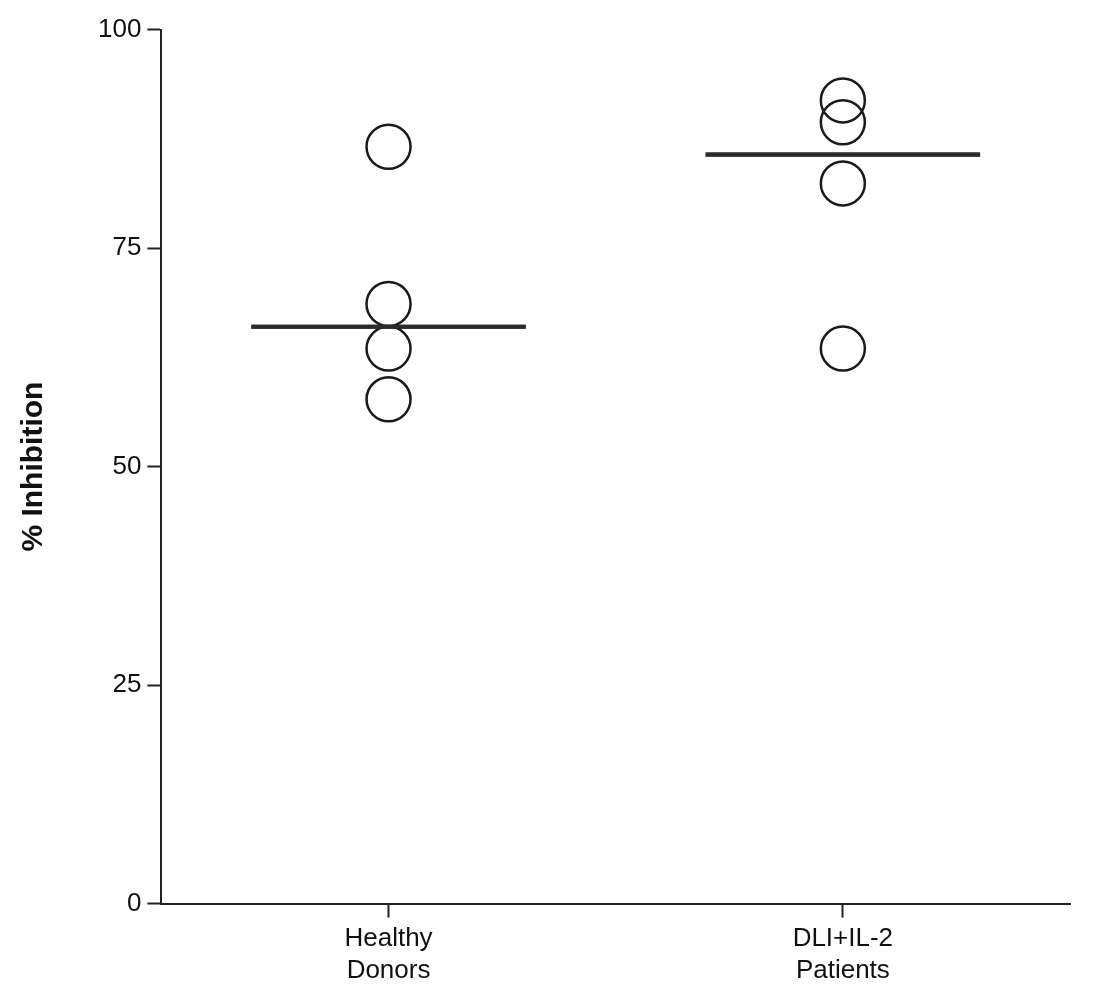 The height and width of the screenshot is (1004, 1094). Describe the element at coordinates (843, 953) in the screenshot. I see `x-tick-label: DLI+IL-2 Patients` at that location.